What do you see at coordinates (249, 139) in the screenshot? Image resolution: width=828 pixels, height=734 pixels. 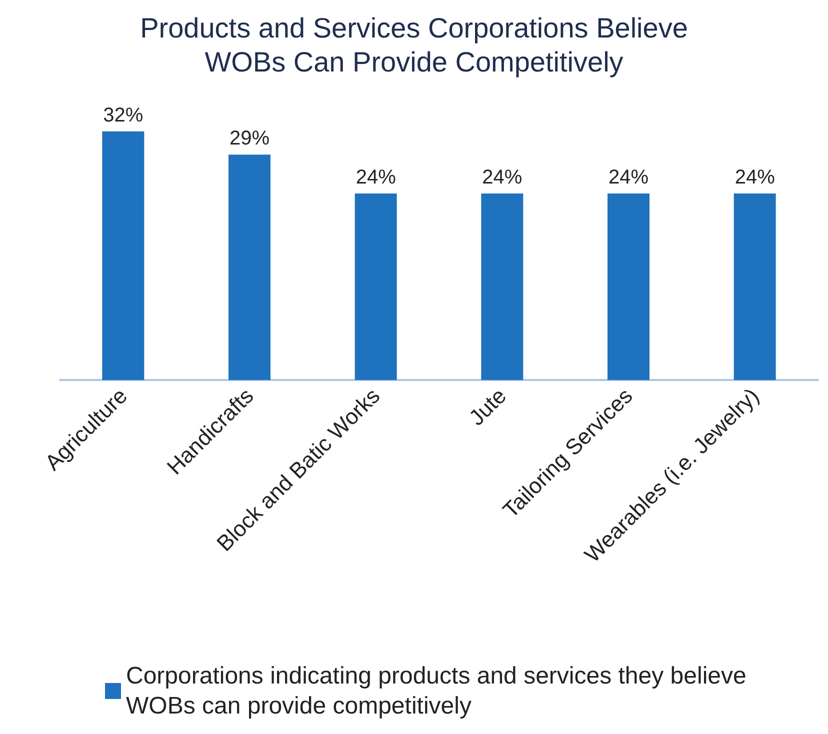 I see `data-label: 29%` at bounding box center [249, 139].